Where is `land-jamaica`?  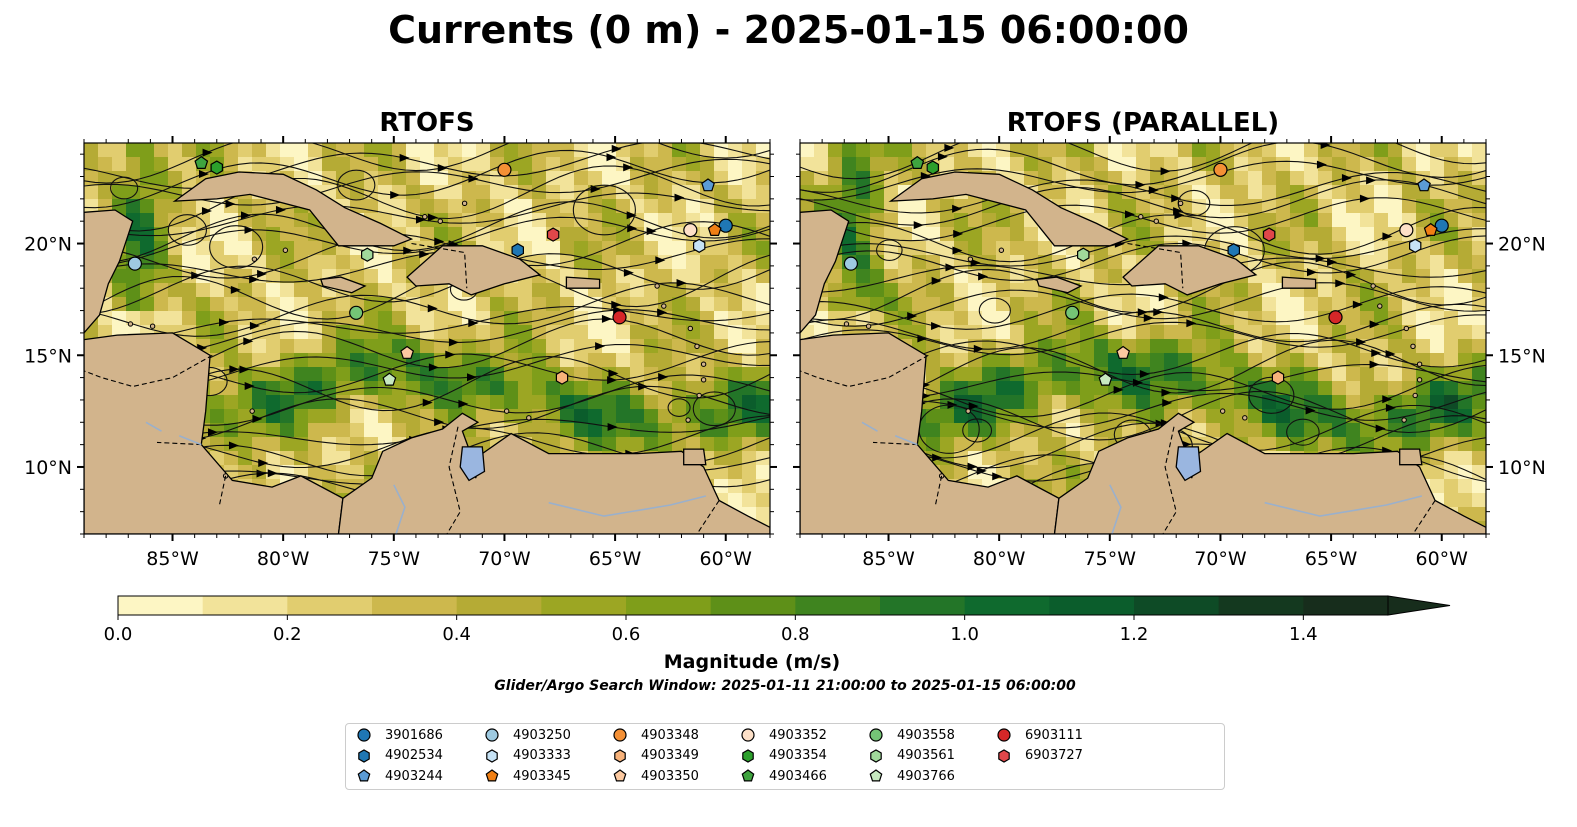
land-jamaica is located at coordinates (1059, 285).